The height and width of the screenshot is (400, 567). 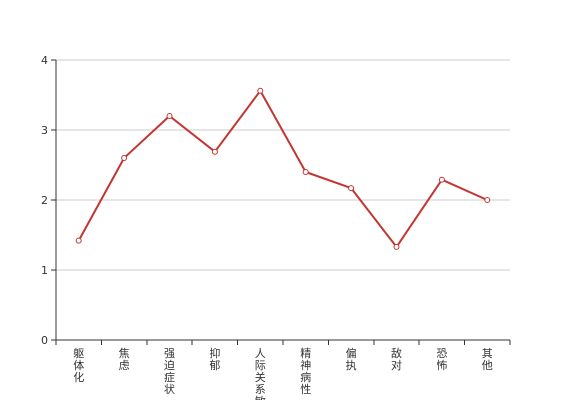 What do you see at coordinates (351, 359) in the screenshot?
I see `x-tick-label-6: 偏执` at bounding box center [351, 359].